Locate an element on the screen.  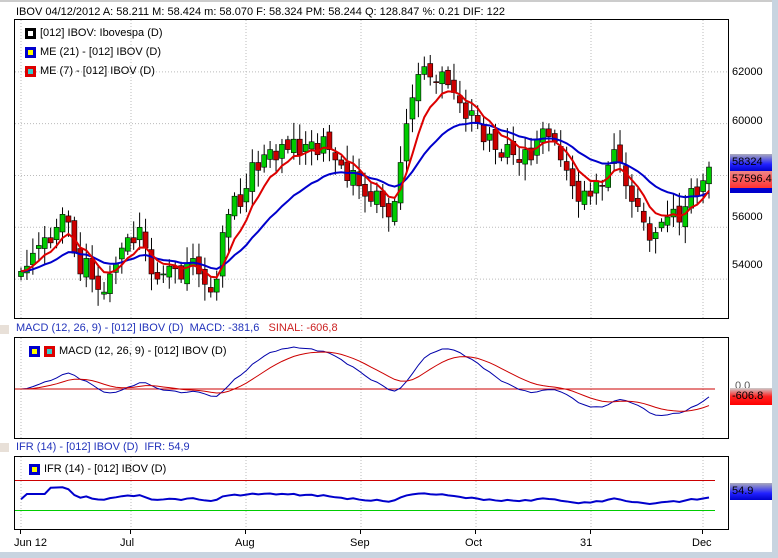
x-tick-label: Jul is located at coordinates (127, 543).